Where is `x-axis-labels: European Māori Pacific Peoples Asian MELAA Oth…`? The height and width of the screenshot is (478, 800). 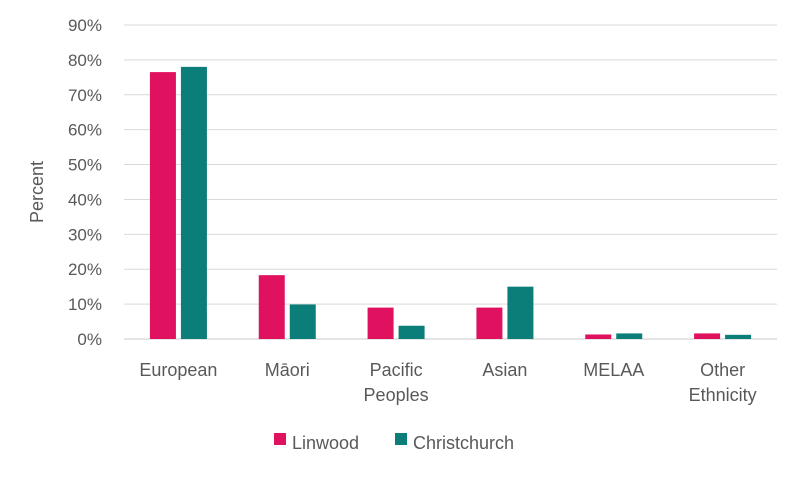
x-axis-labels: European Māori Pacific Peoples Asian MELAA Oth… is located at coordinates (447, 382).